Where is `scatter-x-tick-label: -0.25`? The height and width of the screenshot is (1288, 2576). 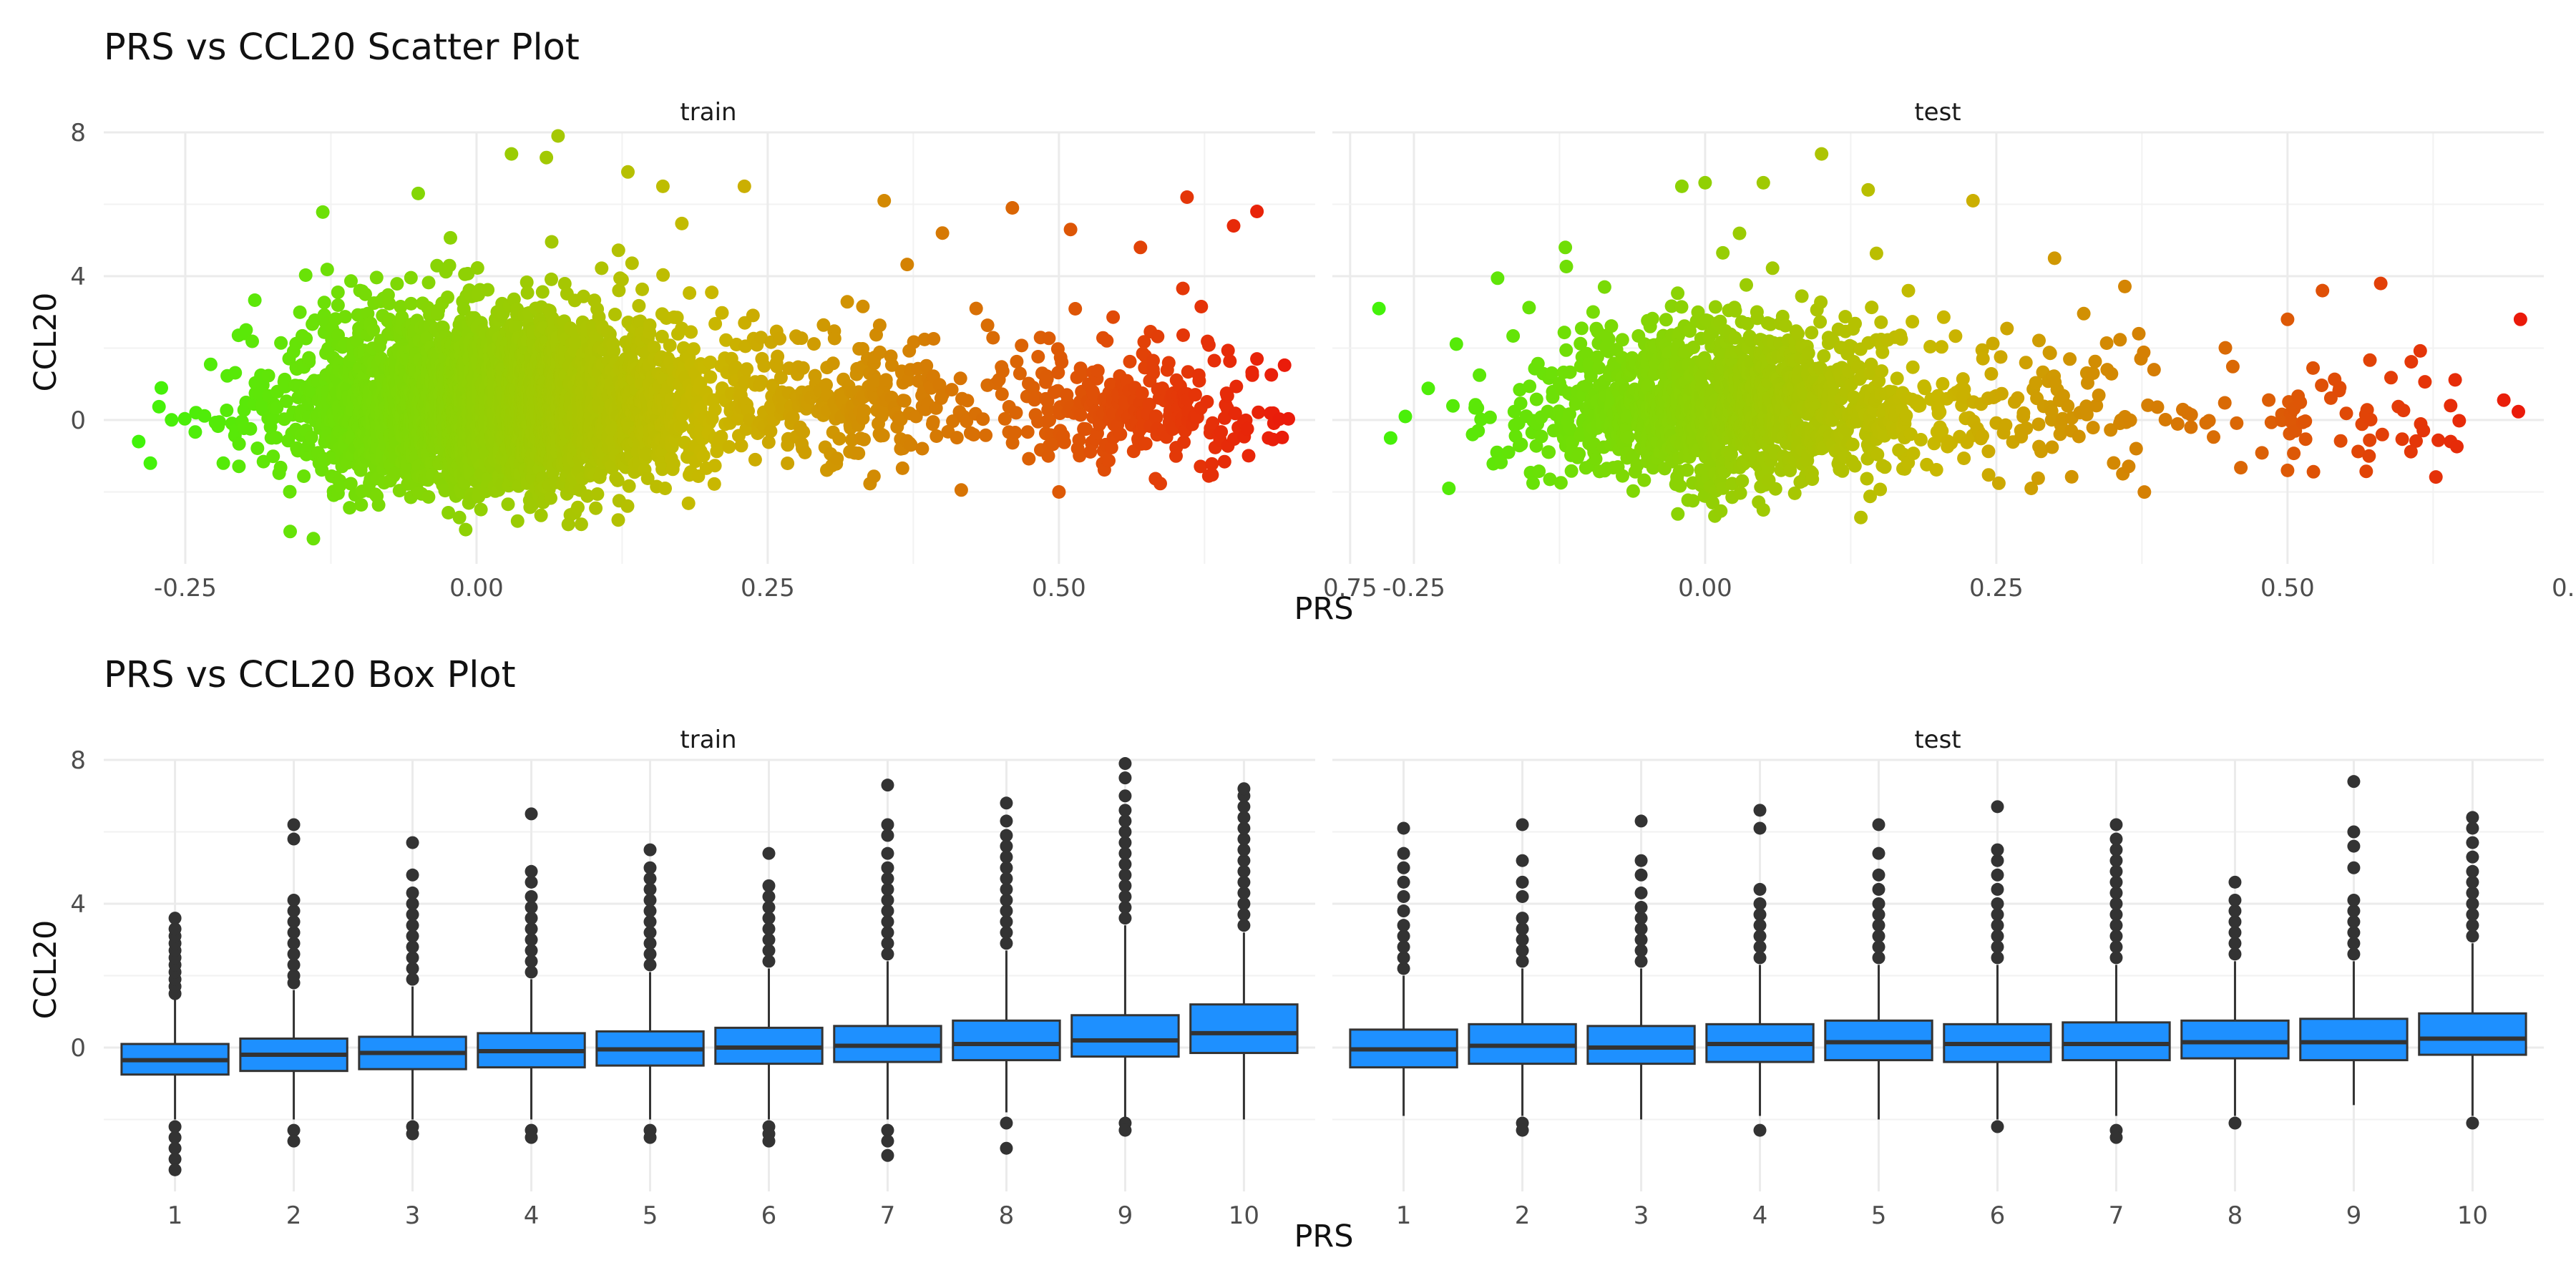 scatter-x-tick-label: -0.25 is located at coordinates (185, 588).